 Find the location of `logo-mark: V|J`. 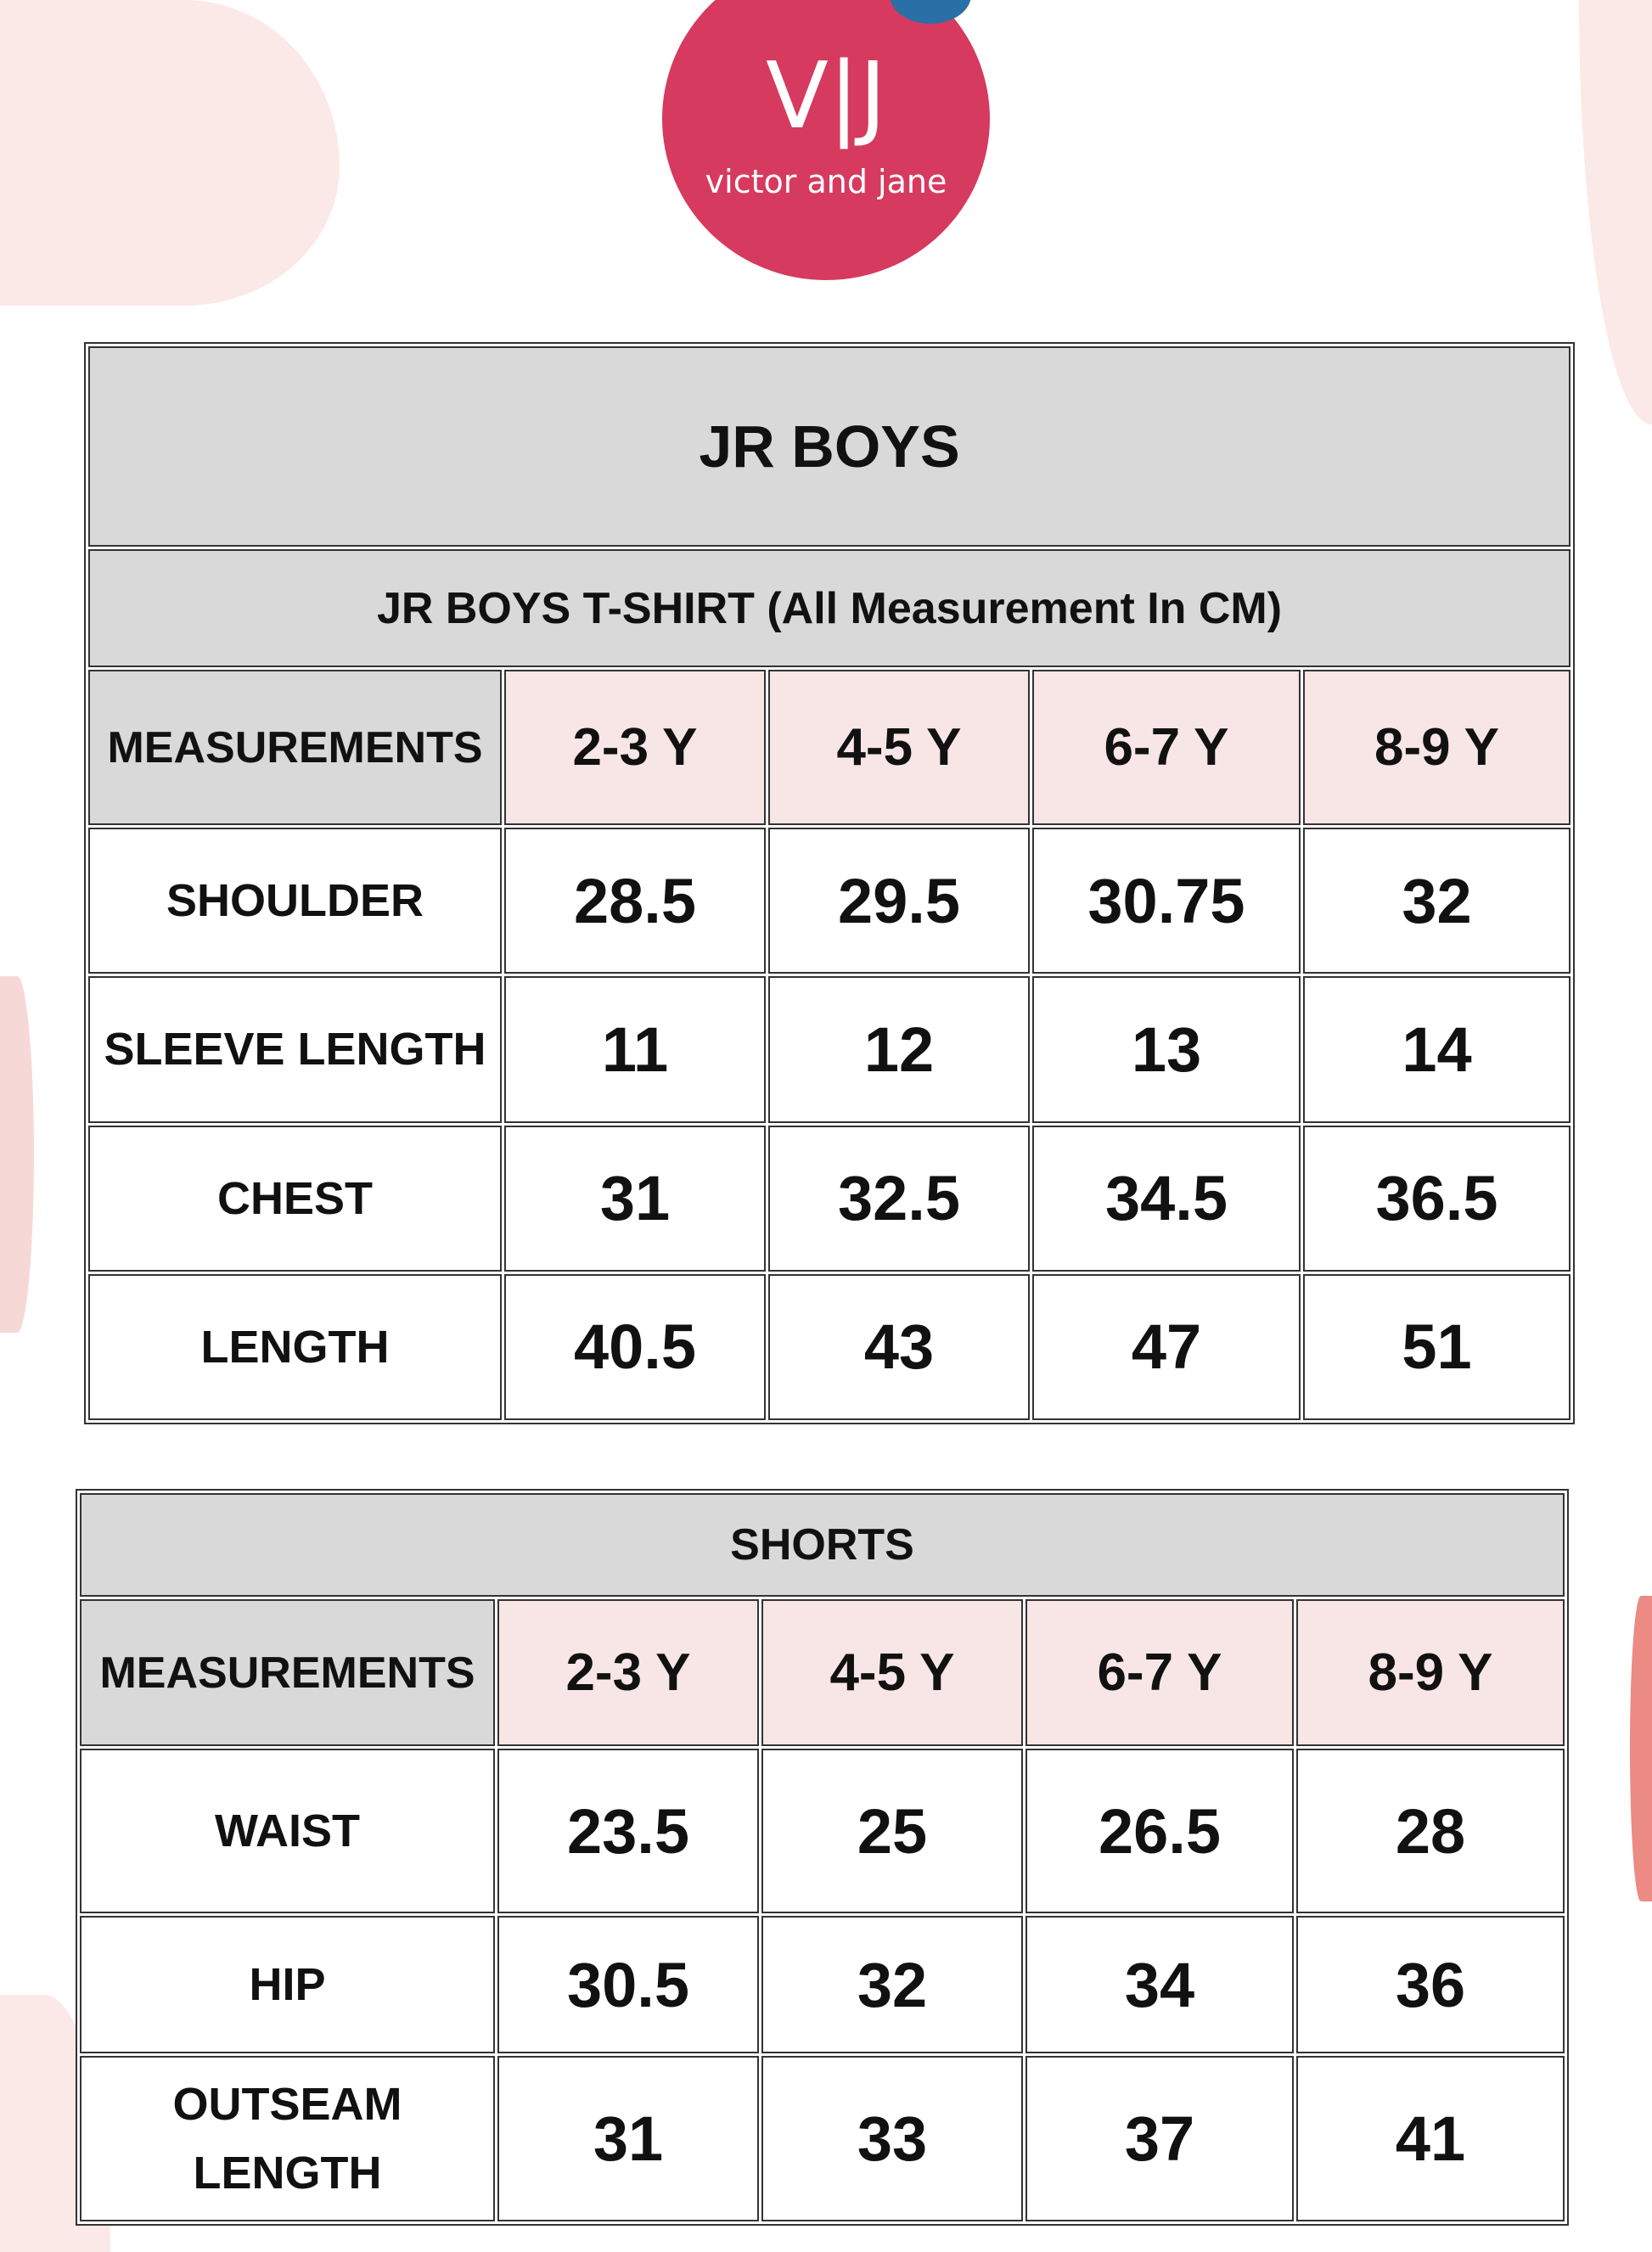

logo-mark: V|J is located at coordinates (826, 96).